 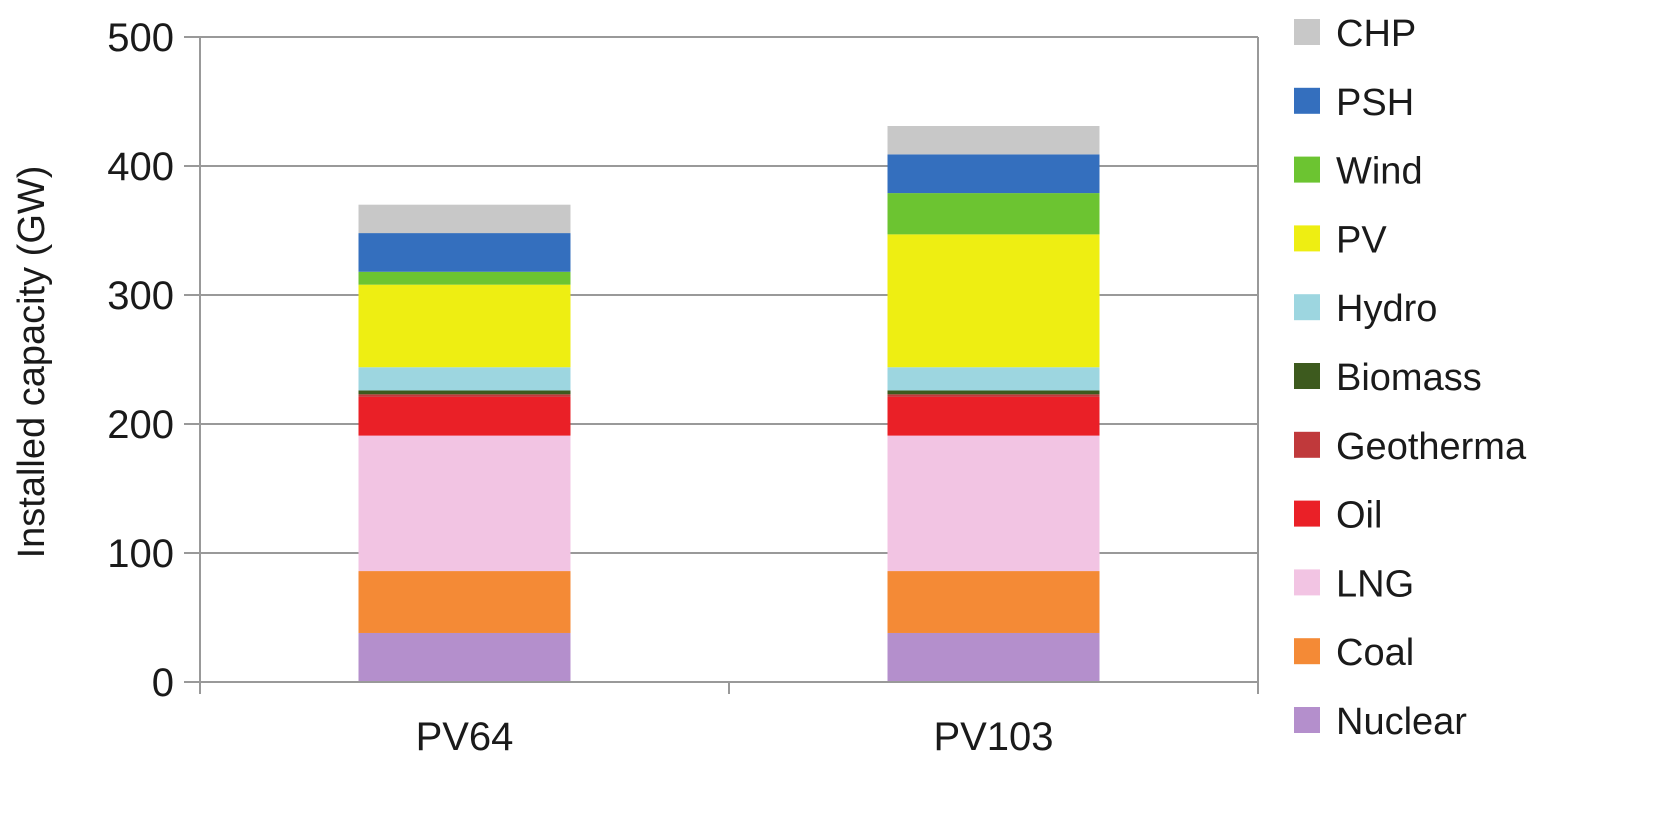 I want to click on legend-label: LNG, so click(x=1375, y=584).